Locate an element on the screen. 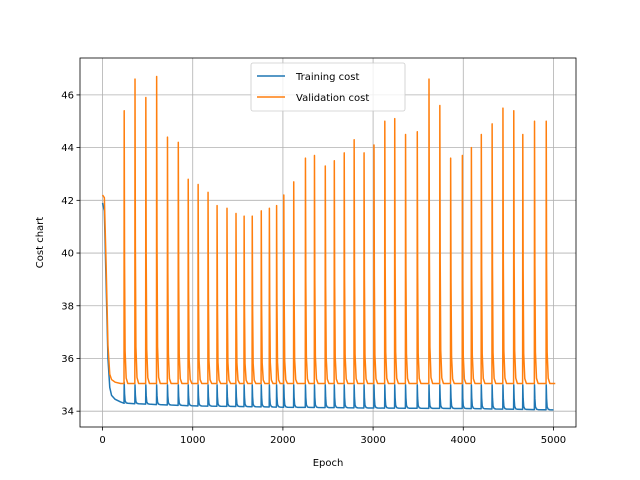 Image resolution: width=640 pixels, height=480 pixels. legend-label-validation-cost: Validation cost is located at coordinates (332, 98).